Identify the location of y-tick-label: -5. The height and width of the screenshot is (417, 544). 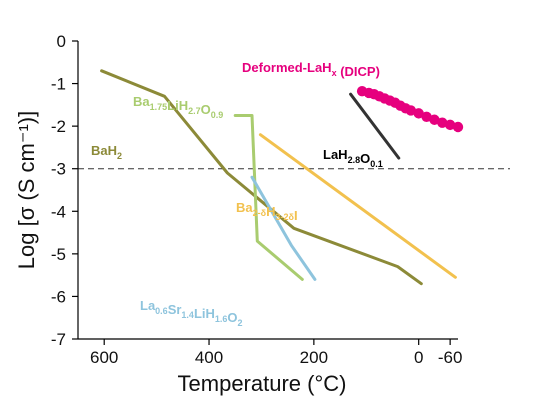
(58, 254).